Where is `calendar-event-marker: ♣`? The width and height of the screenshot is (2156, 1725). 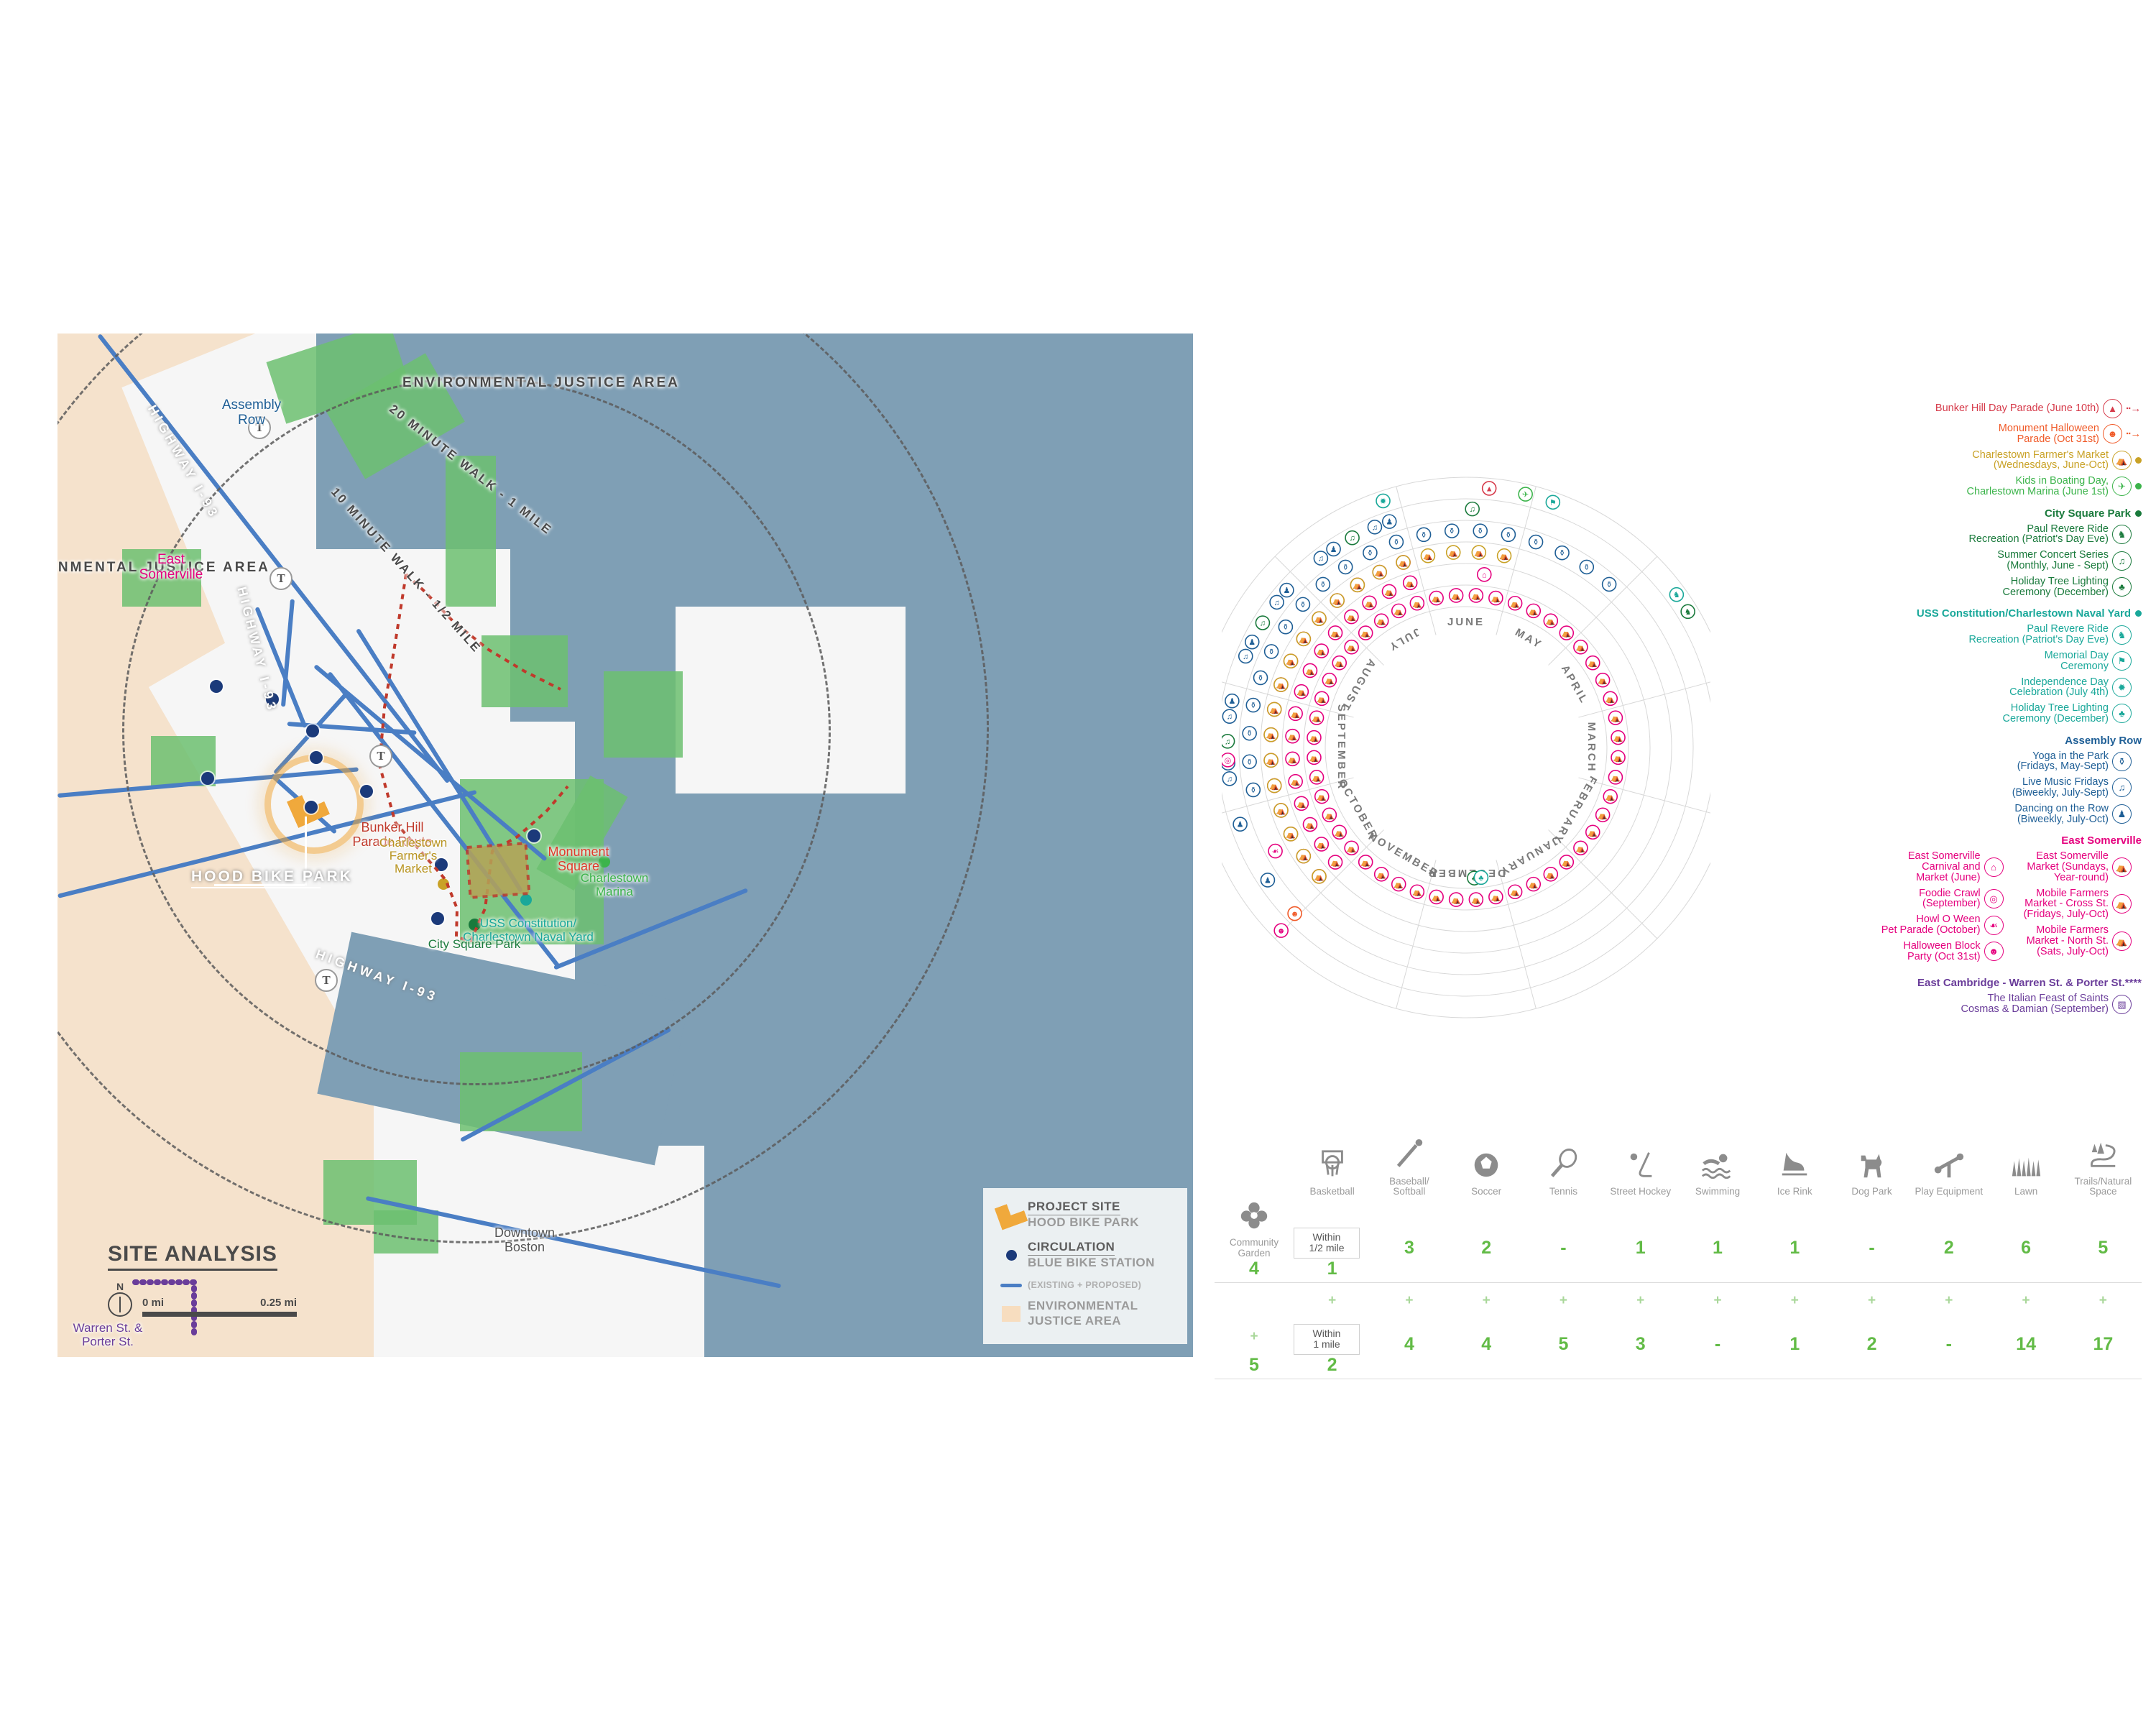
calendar-event-marker: ♣ is located at coordinates (1481, 878).